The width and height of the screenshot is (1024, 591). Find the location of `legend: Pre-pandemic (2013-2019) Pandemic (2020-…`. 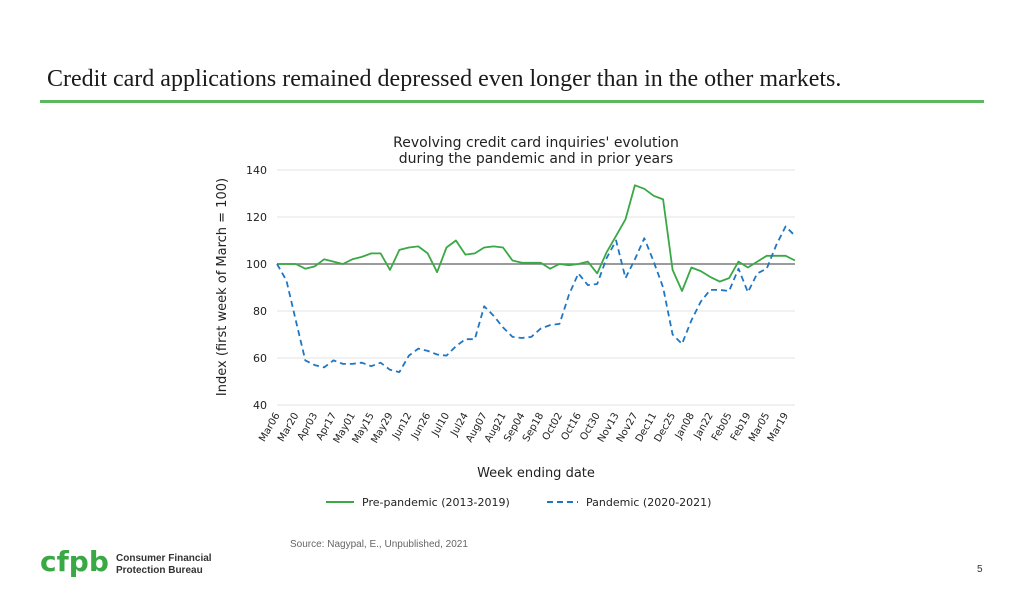

legend: Pre-pandemic (2013-2019) Pandemic (2020-… is located at coordinates (518, 502).